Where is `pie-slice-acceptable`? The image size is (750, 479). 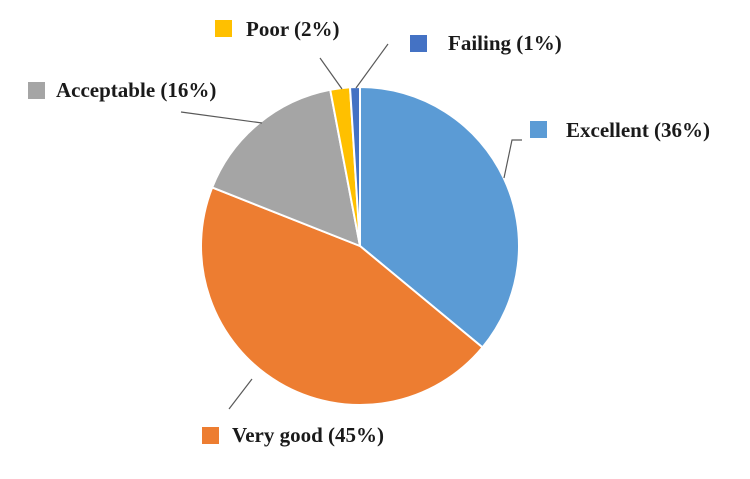
pie-slice-acceptable is located at coordinates (286, 168).